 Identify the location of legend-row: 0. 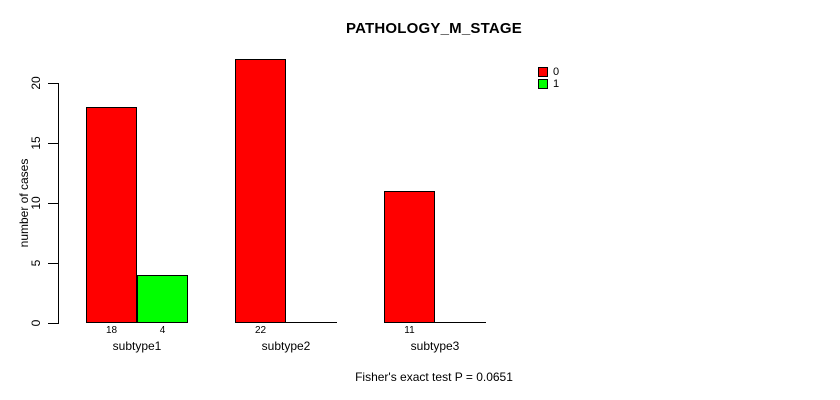
(548, 72).